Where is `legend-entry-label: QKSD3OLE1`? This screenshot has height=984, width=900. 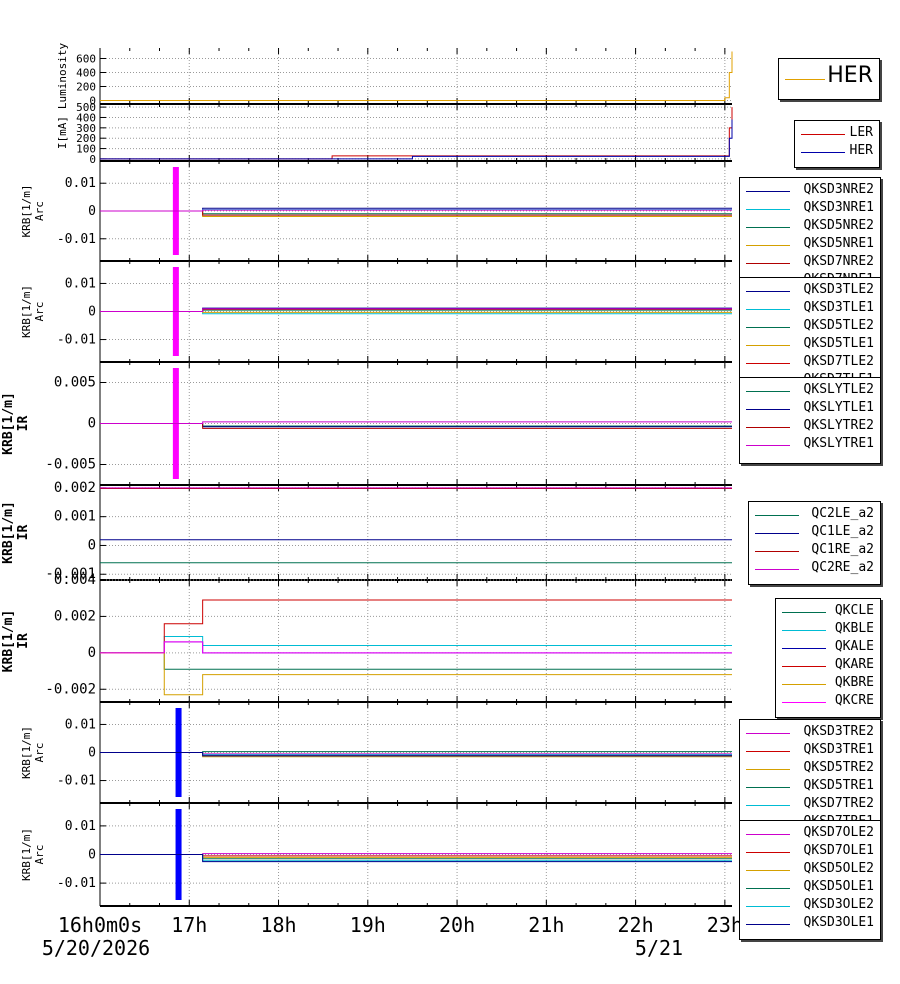
legend-entry-label: QKSD3OLE1 is located at coordinates (838, 922).